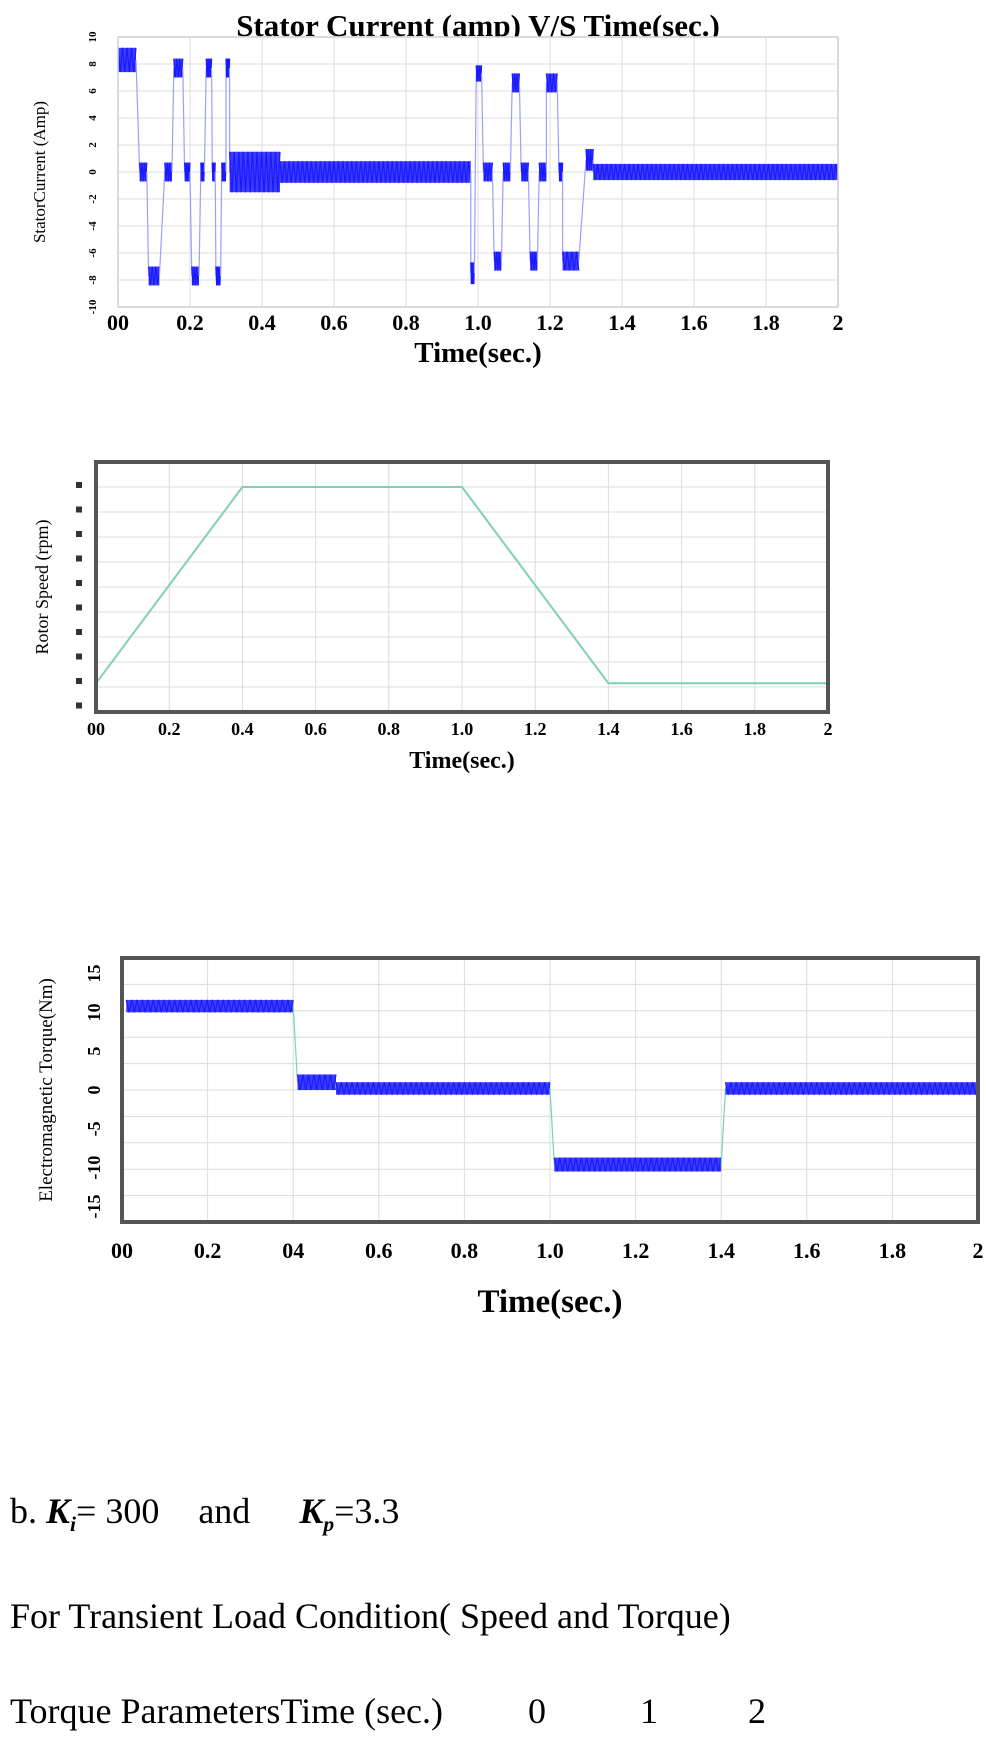 This screenshot has width=986, height=1754. Describe the element at coordinates (93, 253) in the screenshot. I see `y-tick-label: -6` at that location.